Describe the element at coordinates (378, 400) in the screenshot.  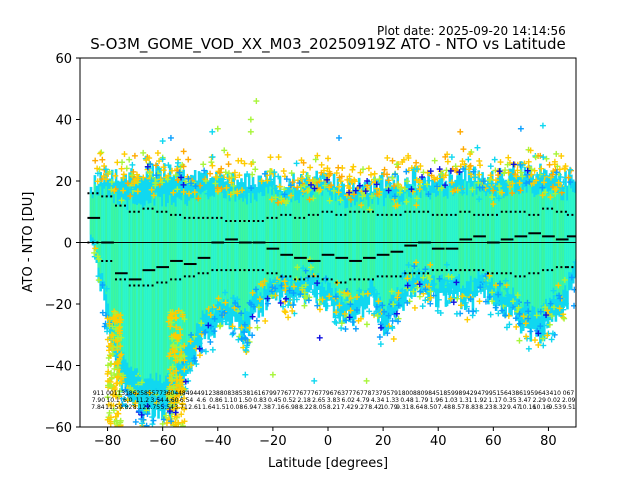
I see `bin-count-row2: 4.34` at that location.